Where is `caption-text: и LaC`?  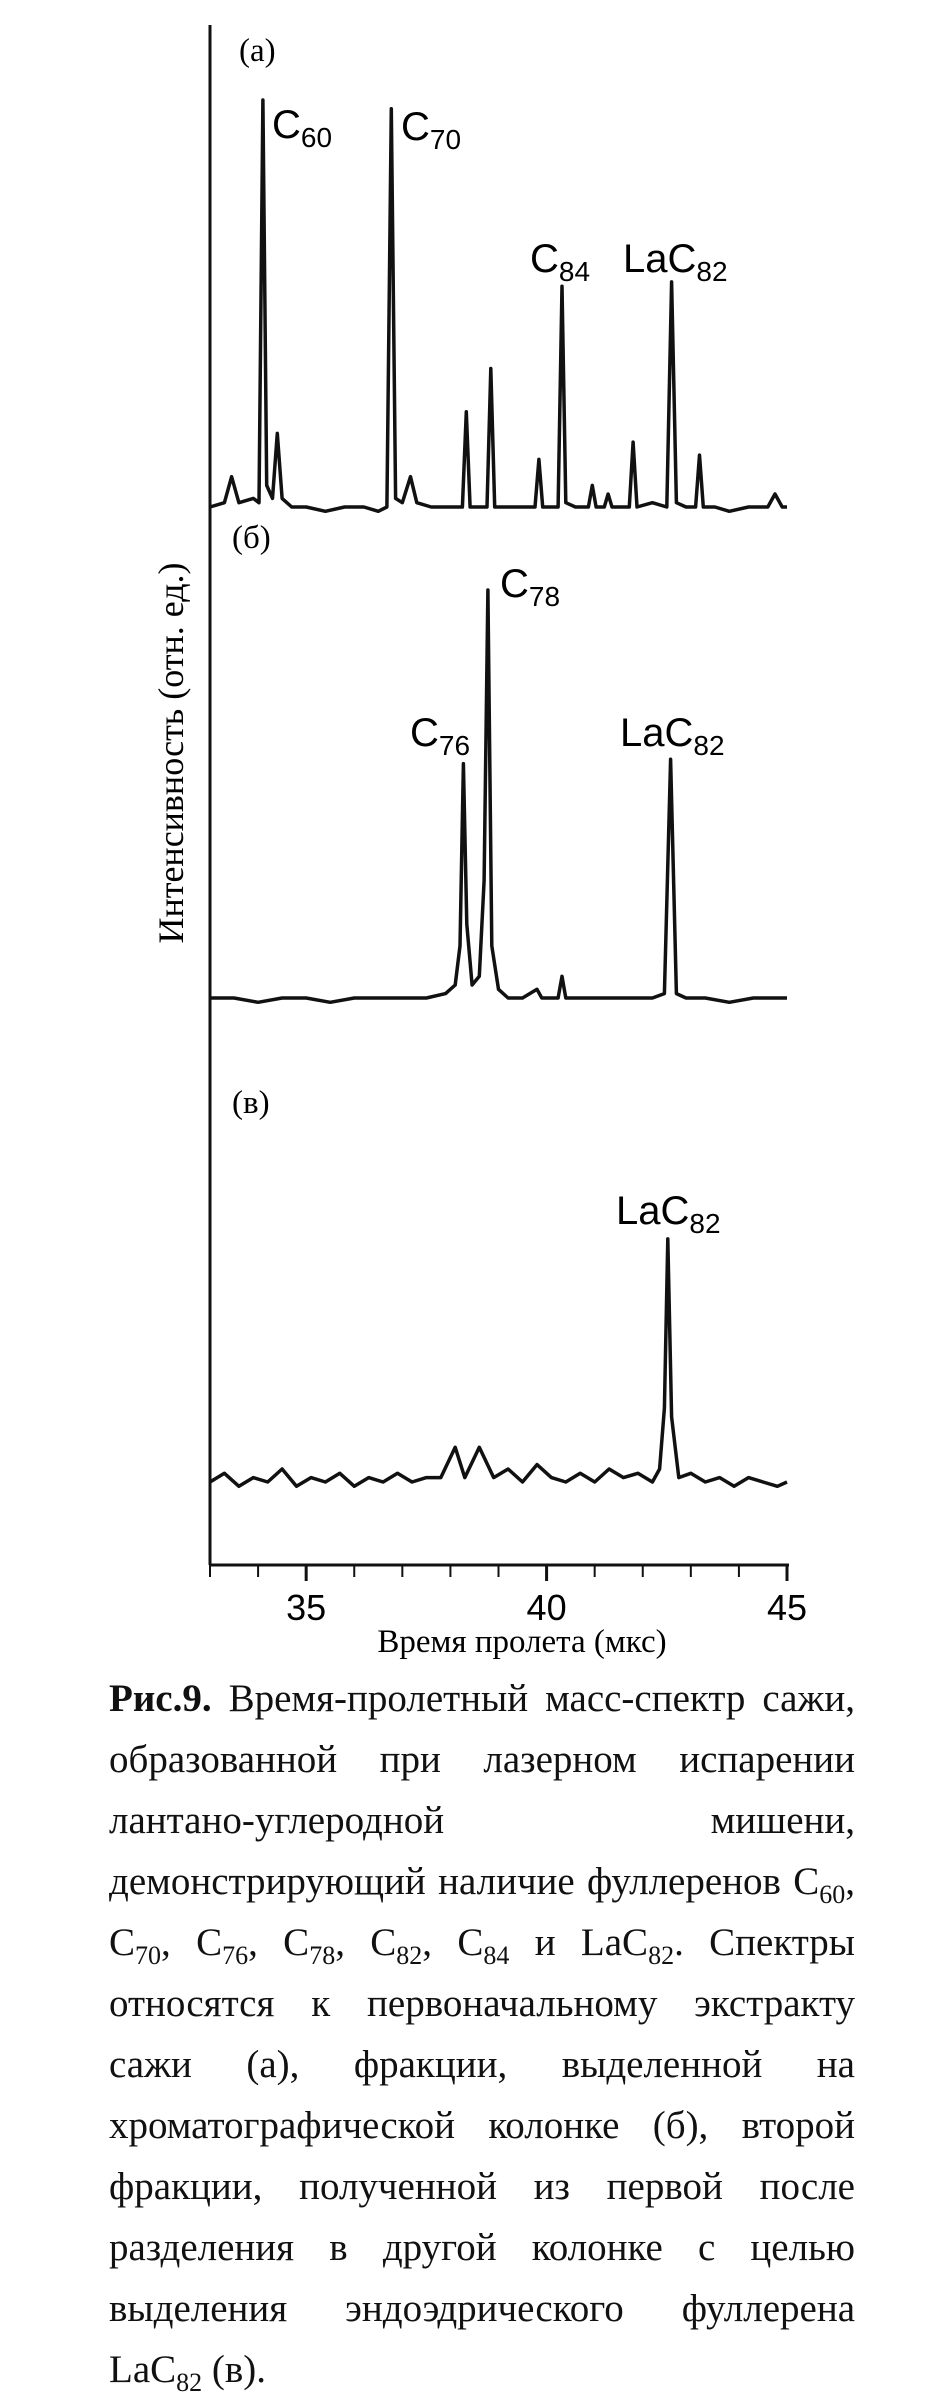
caption-text: и LaC is located at coordinates (579, 1942).